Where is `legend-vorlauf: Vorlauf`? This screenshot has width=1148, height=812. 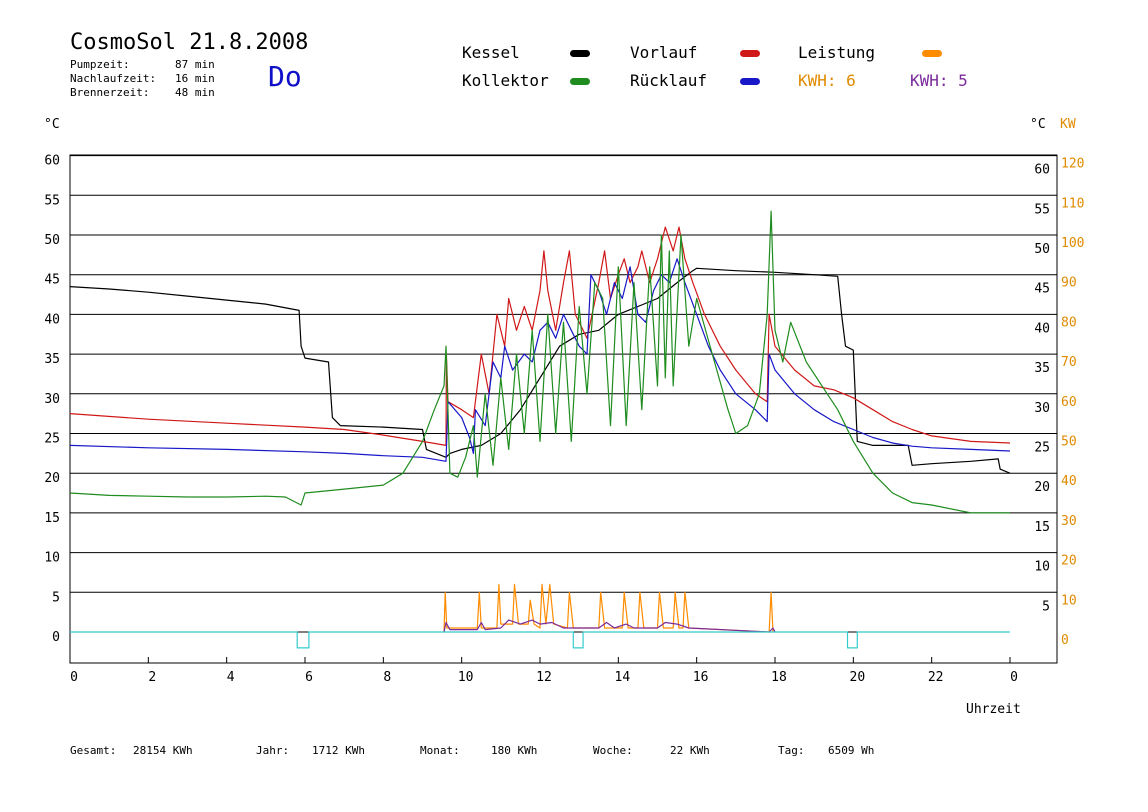 legend-vorlauf: Vorlauf is located at coordinates (664, 52).